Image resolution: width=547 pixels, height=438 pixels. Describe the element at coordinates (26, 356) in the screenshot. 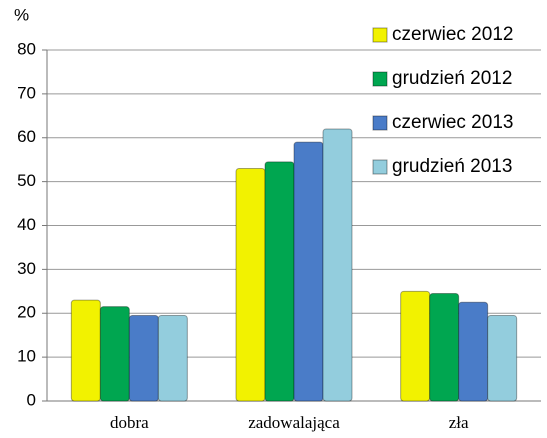

I see `y-tick-label: 10` at that location.